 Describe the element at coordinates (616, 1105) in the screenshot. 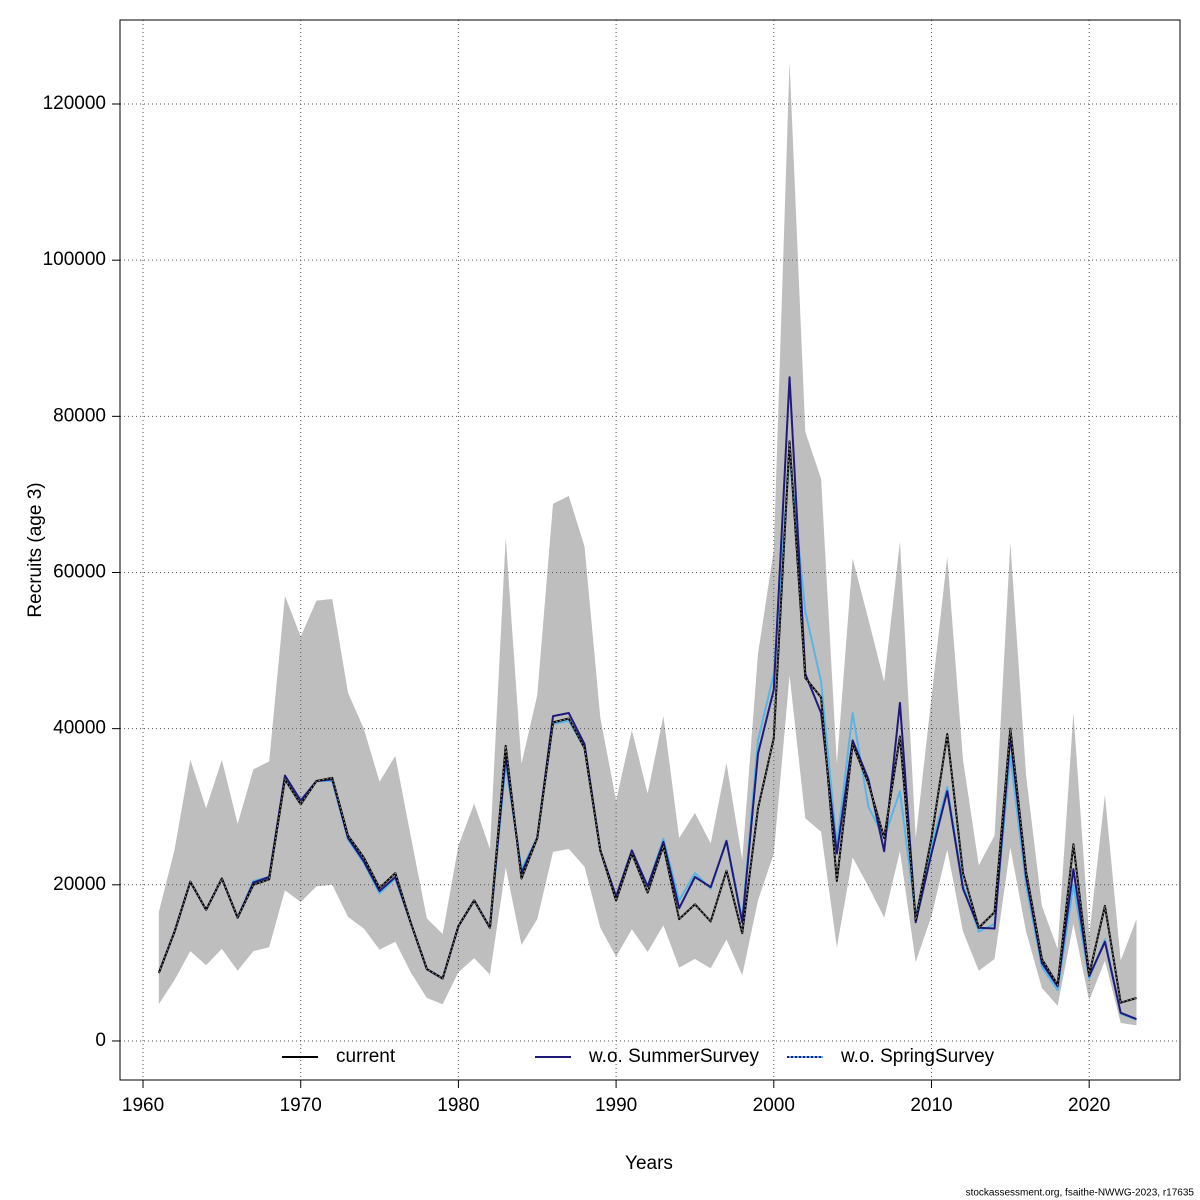

I see `x-tick-label: 1990` at that location.